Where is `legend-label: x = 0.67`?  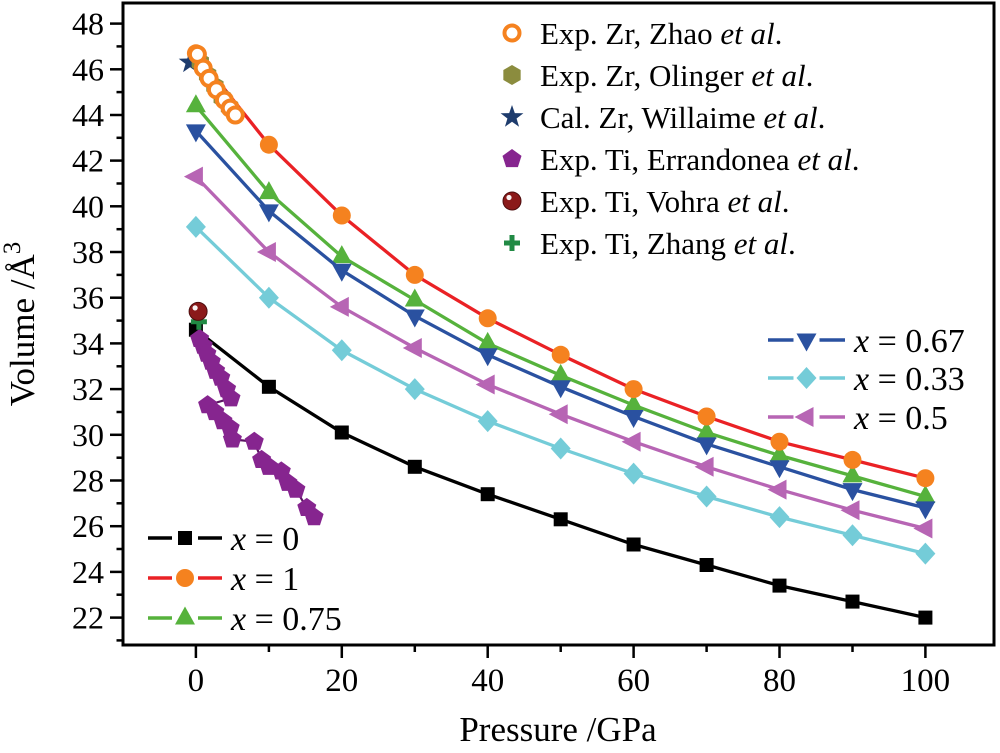
legend-label: x = 0.67 is located at coordinates (909, 341).